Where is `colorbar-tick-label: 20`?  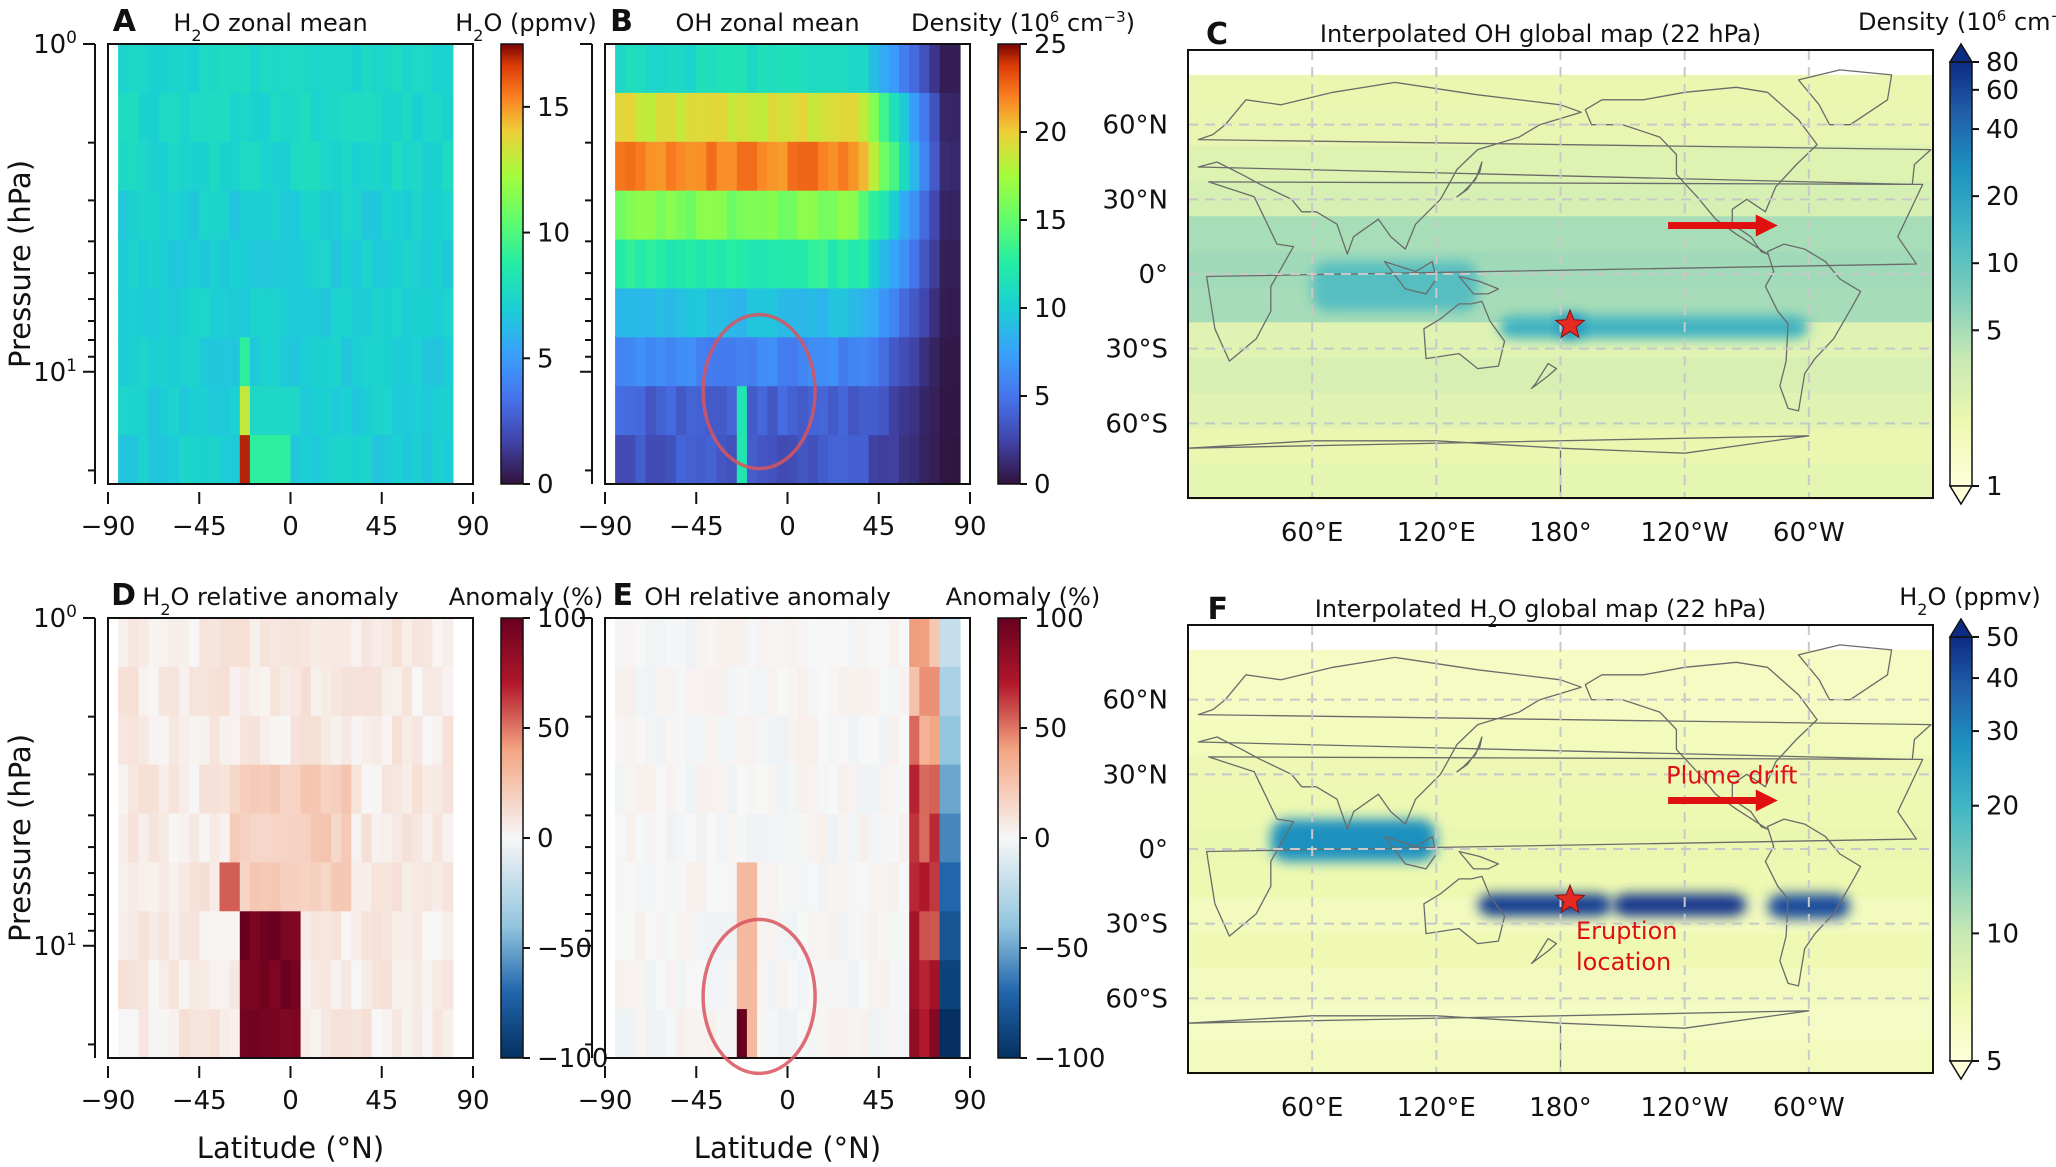 colorbar-tick-label: 20 is located at coordinates (2002, 197).